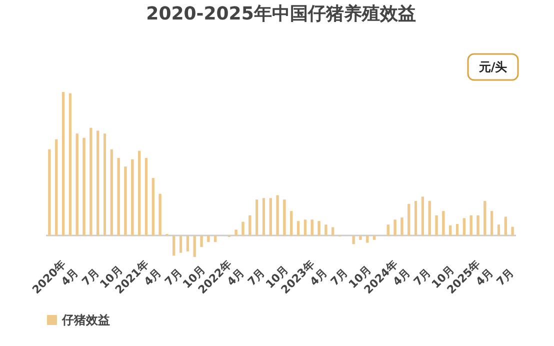 The image size is (554, 346). Describe the element at coordinates (505, 277) in the screenshot. I see `x-tick-label: 7月` at that location.